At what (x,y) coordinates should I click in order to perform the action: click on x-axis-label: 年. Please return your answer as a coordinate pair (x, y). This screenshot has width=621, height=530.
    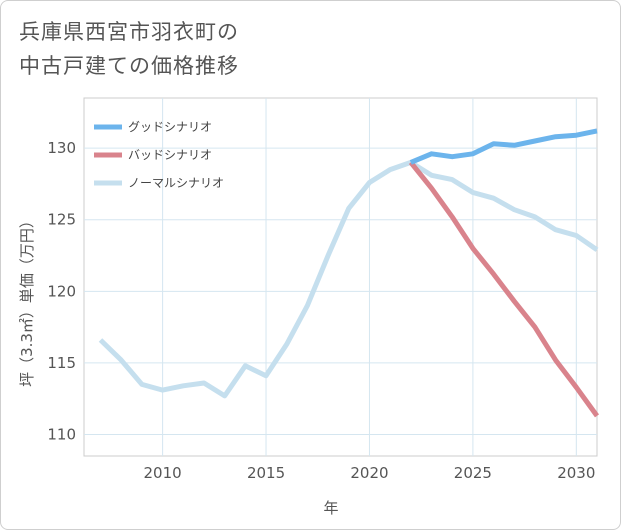
    Looking at the image, I should click on (330, 508).